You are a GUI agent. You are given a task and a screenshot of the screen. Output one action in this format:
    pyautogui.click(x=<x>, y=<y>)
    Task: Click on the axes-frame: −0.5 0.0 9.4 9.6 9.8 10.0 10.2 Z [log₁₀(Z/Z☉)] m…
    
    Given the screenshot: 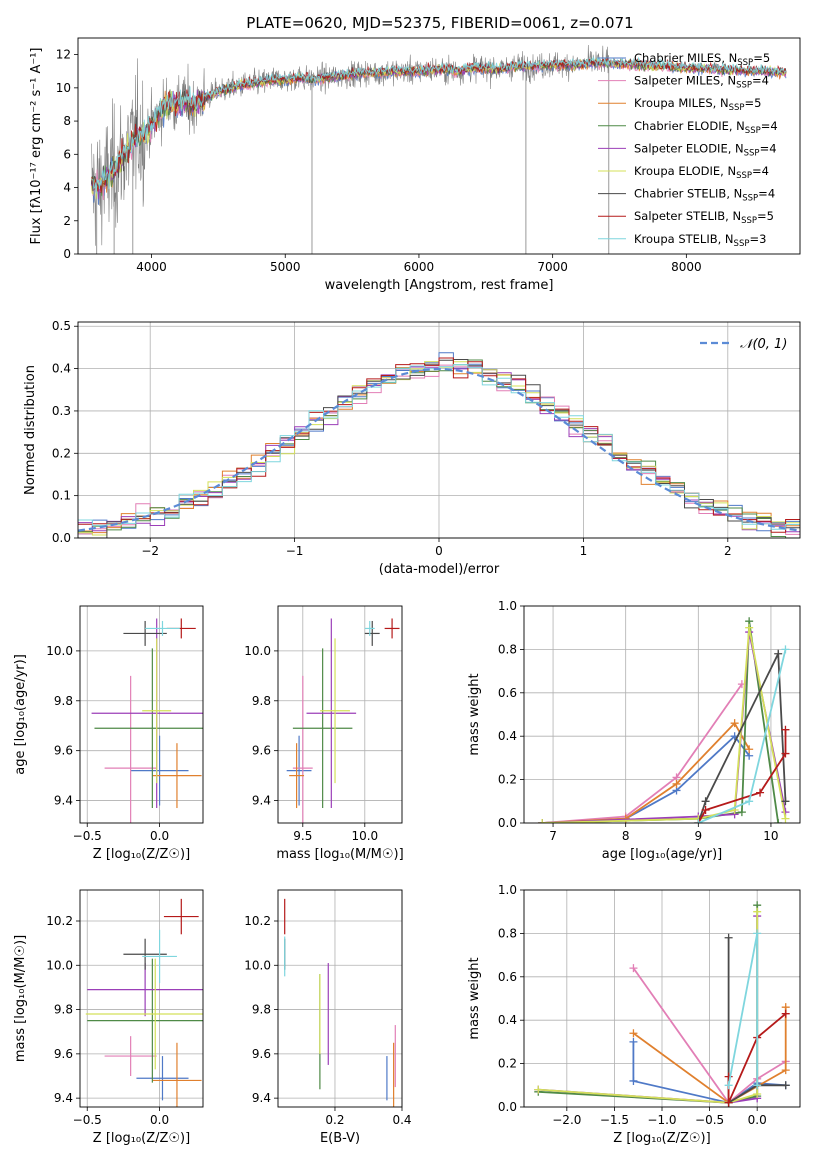 What is the action you would take?
    pyautogui.click(x=108, y=1017)
    